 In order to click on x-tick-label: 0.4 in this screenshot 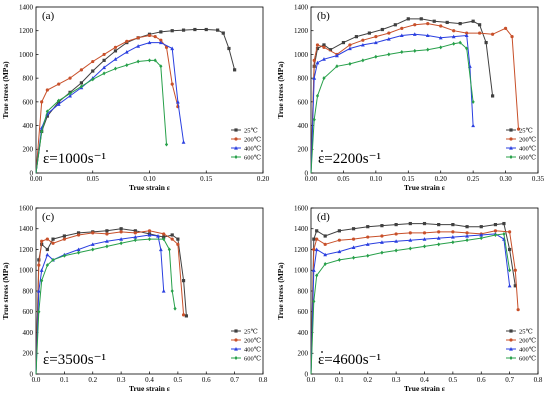, I will do `click(149, 380)`.